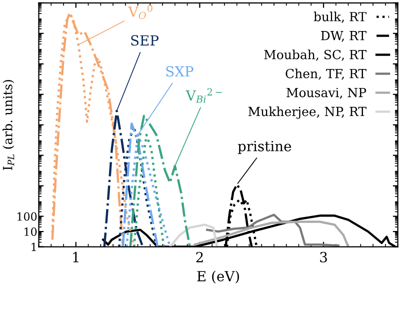 This screenshot has height=326, width=408. I want to click on y-tick-label: 1, so click(34, 247).